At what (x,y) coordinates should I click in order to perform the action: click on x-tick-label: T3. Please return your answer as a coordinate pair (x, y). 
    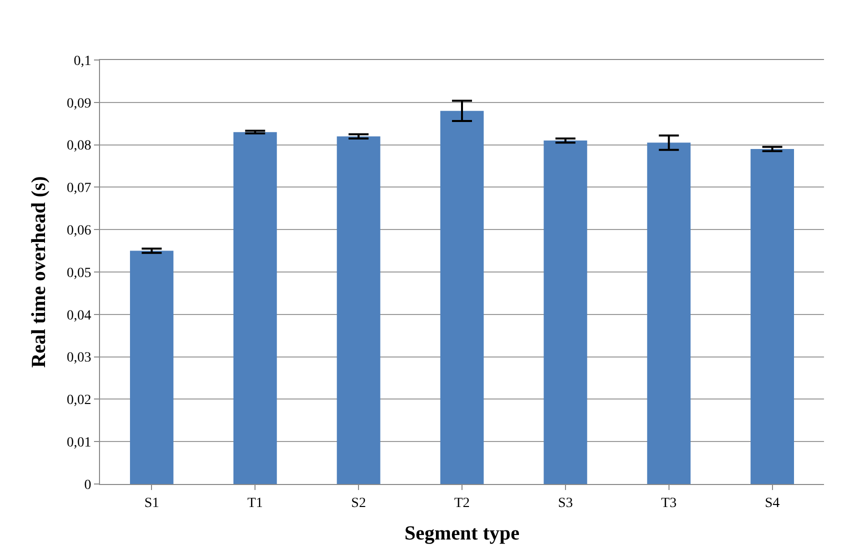
    Looking at the image, I should click on (669, 503).